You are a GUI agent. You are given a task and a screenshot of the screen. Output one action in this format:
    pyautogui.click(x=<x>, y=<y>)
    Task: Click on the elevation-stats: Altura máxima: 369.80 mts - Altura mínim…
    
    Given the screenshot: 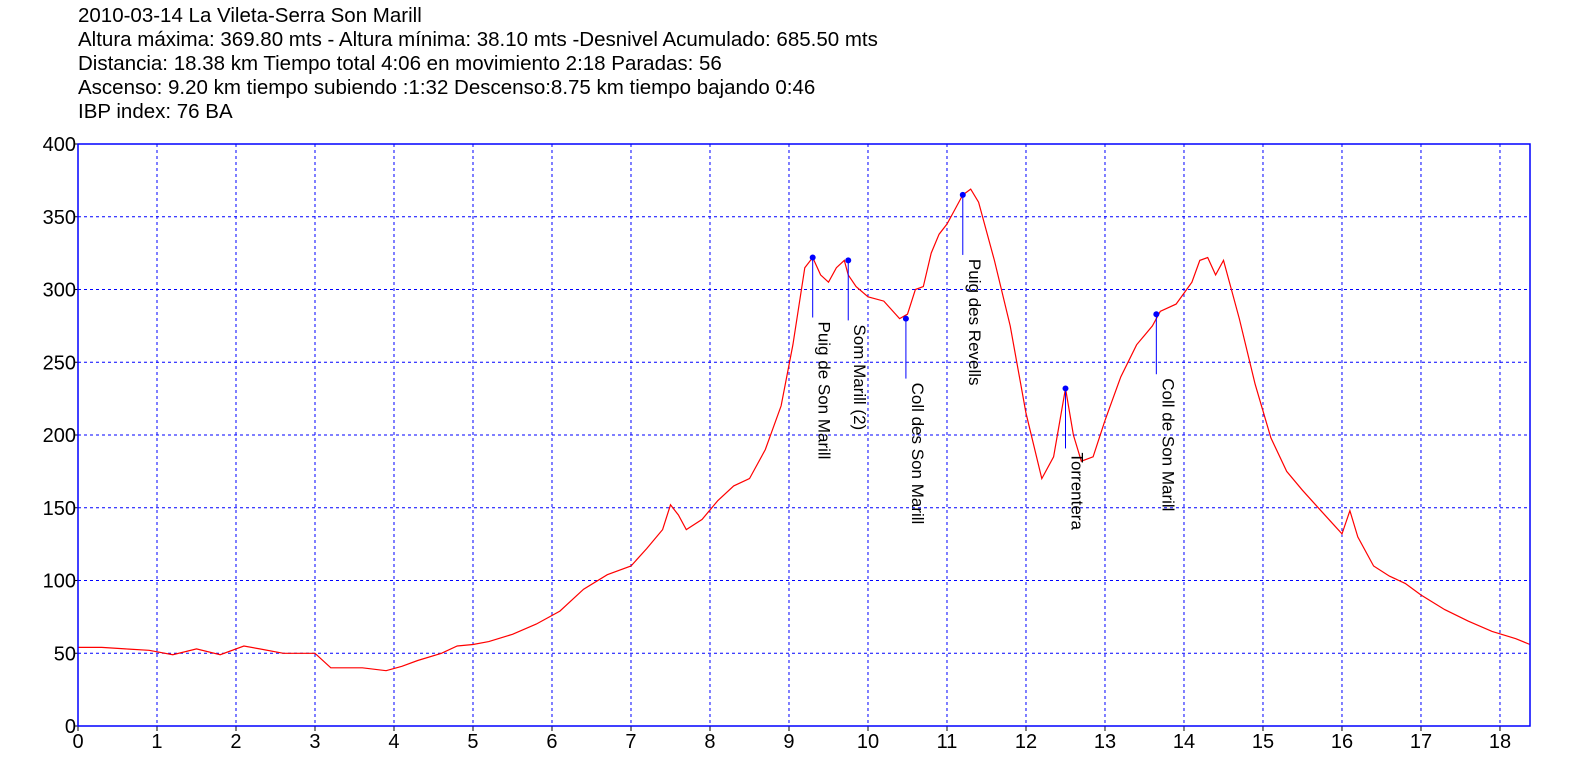 What is the action you would take?
    pyautogui.click(x=478, y=39)
    